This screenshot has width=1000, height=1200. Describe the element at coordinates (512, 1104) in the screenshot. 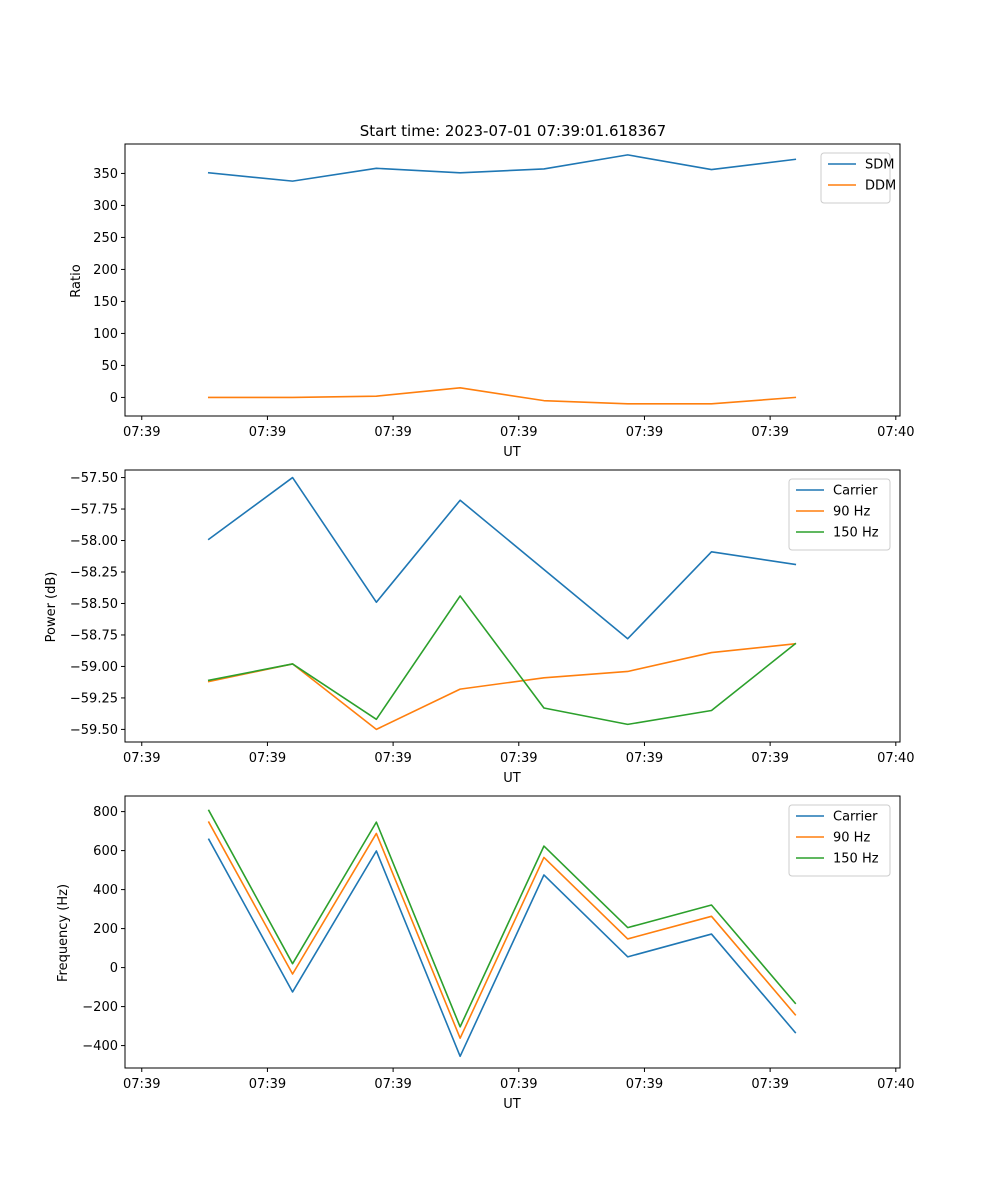

I see `frequency-x-label: UT` at that location.